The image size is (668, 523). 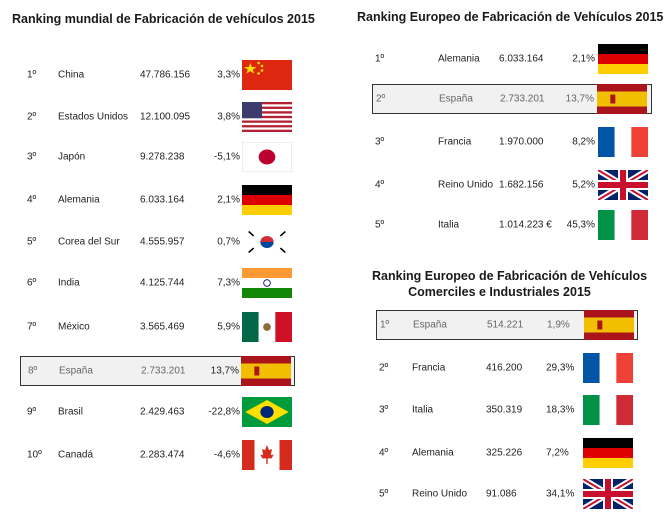 I want to click on table-row: 6º India 4.125.744 7,3%, so click(x=157, y=283).